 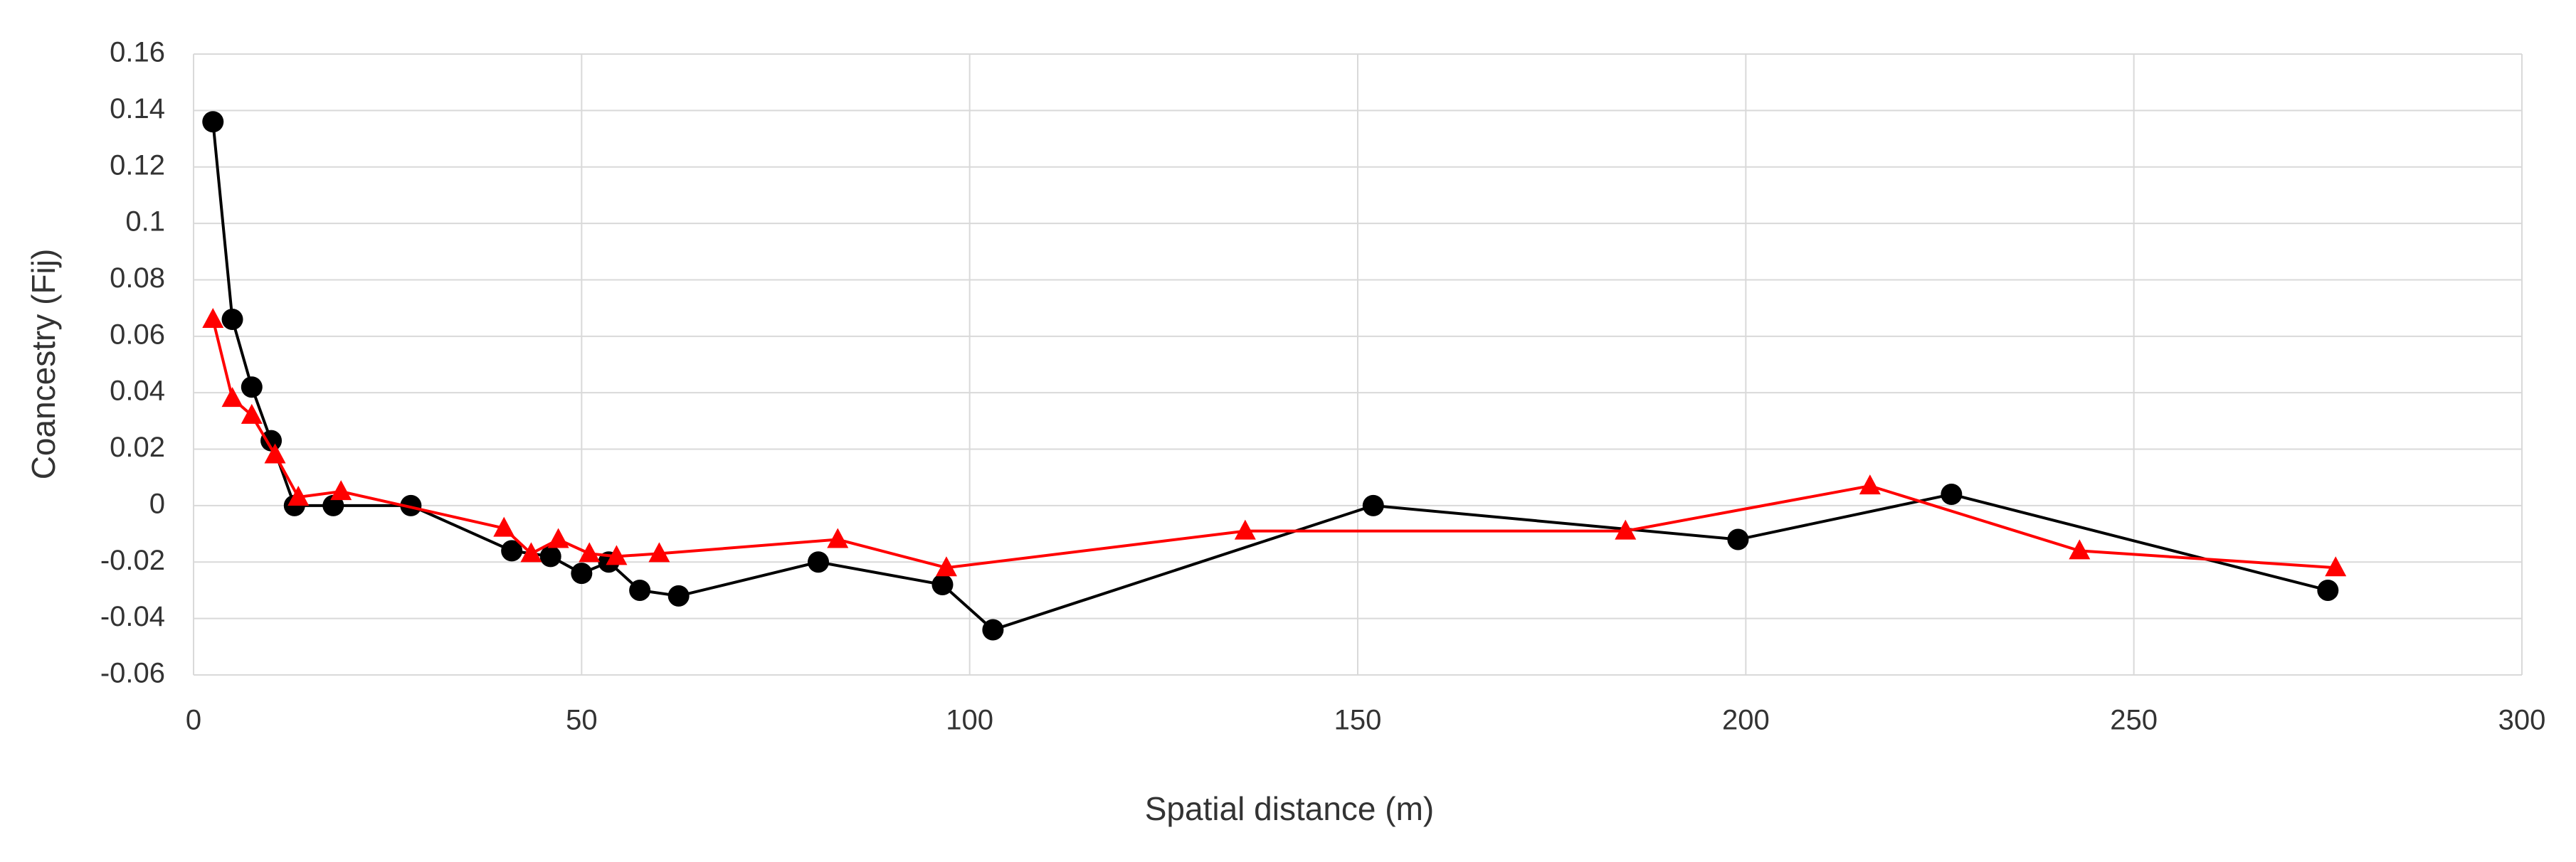 I want to click on y-axis-title: Coancestry (Fij), so click(x=43, y=365).